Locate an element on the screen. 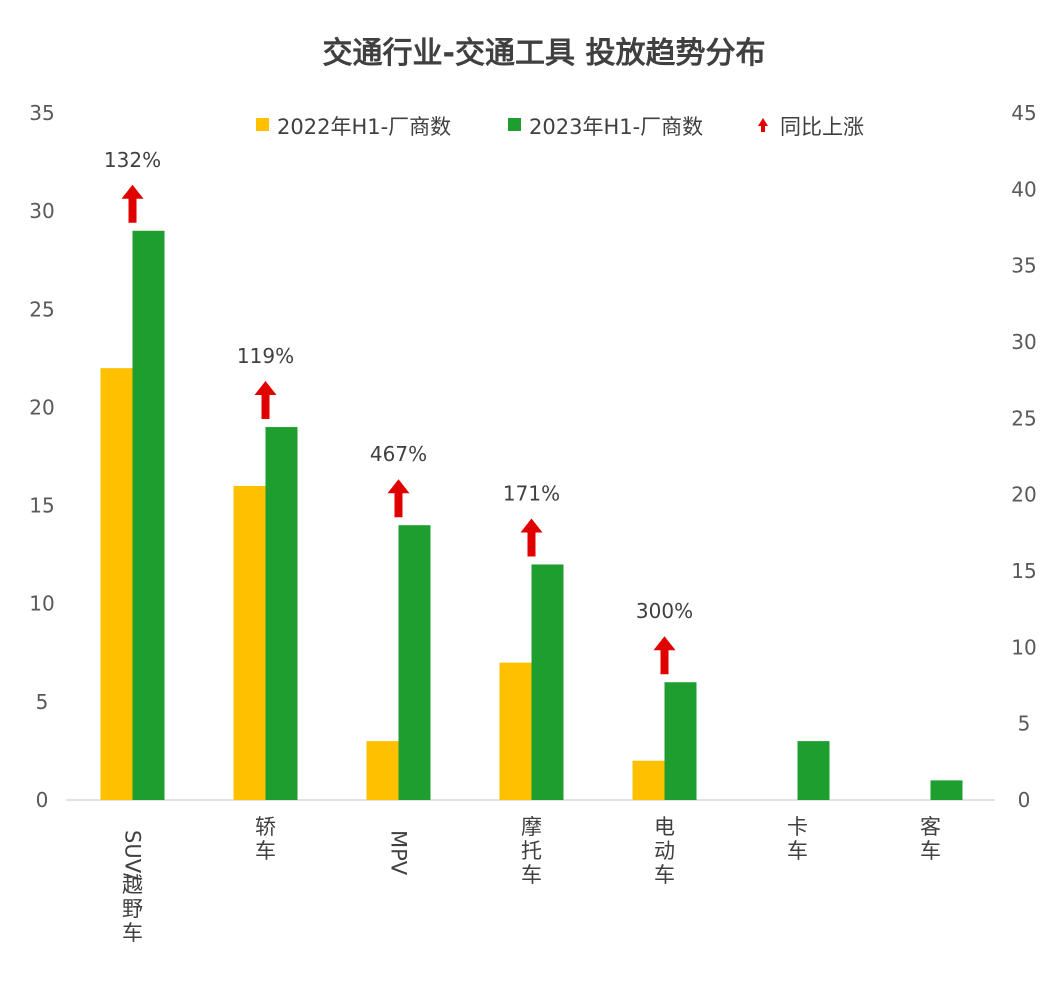  category-label: 摩托车 is located at coordinates (531, 851).